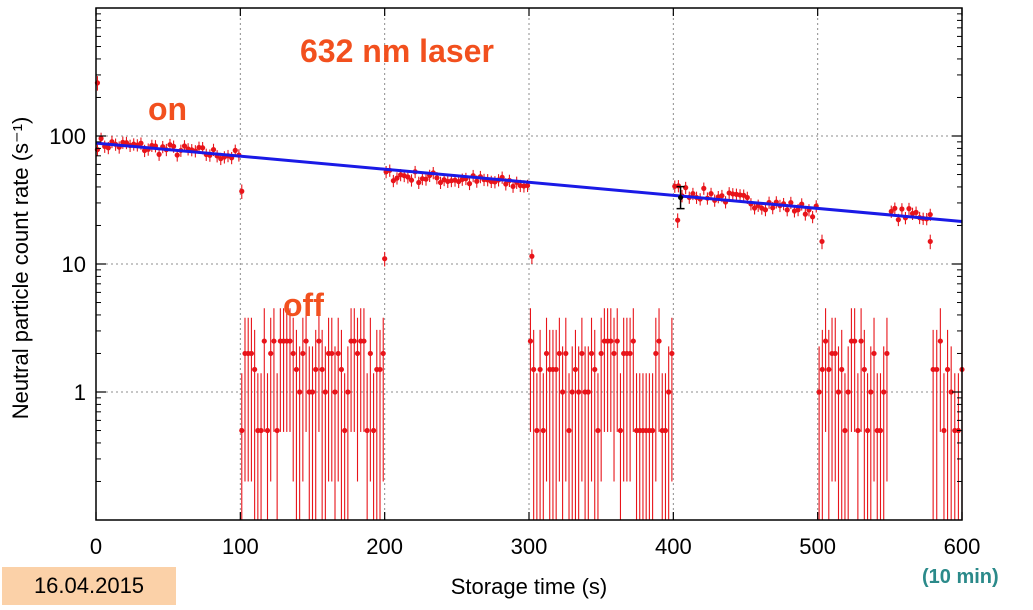  What do you see at coordinates (673, 546) in the screenshot?
I see `x-tick-label: 400` at bounding box center [673, 546].